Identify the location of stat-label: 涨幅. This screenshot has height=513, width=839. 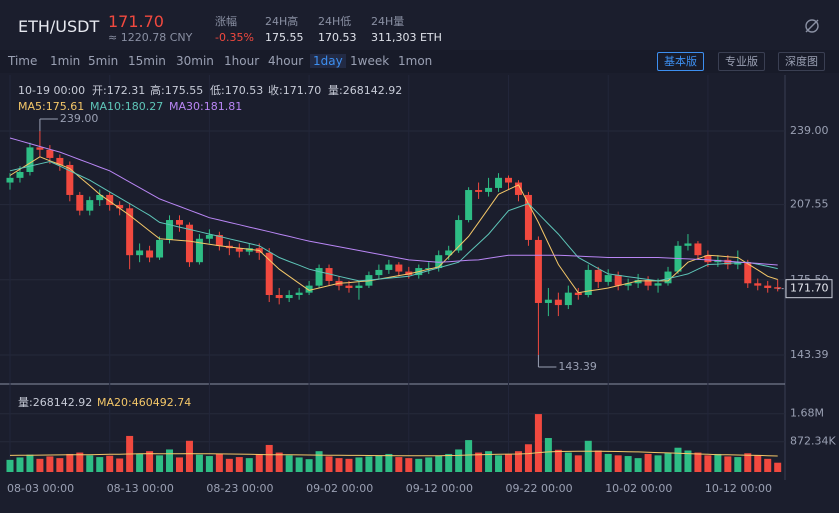
(226, 21).